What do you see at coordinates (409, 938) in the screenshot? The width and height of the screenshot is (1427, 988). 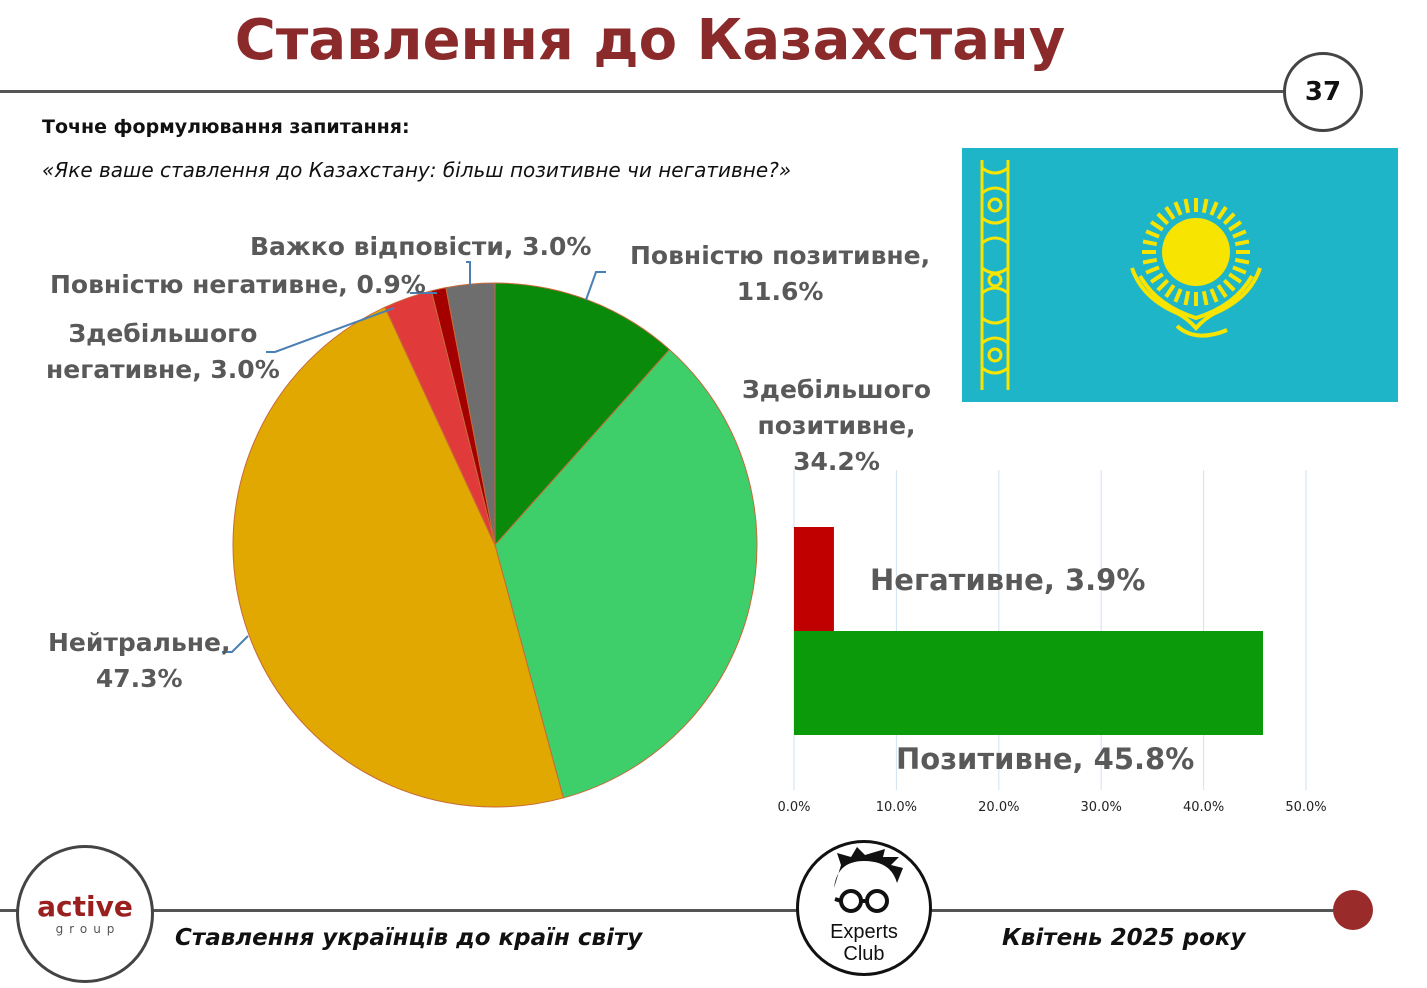 I see `footer-survey-title: Ставлення українців до країн світу` at bounding box center [409, 938].